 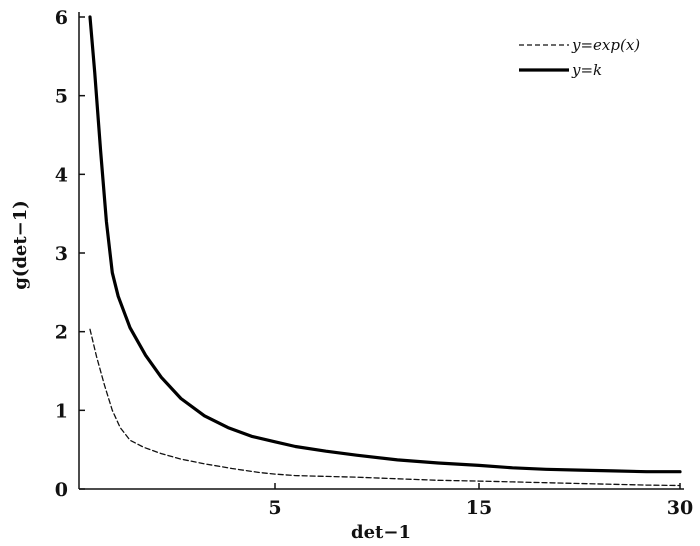 What do you see at coordinates (61, 97) in the screenshot?
I see `y-tick-label: 5` at bounding box center [61, 97].